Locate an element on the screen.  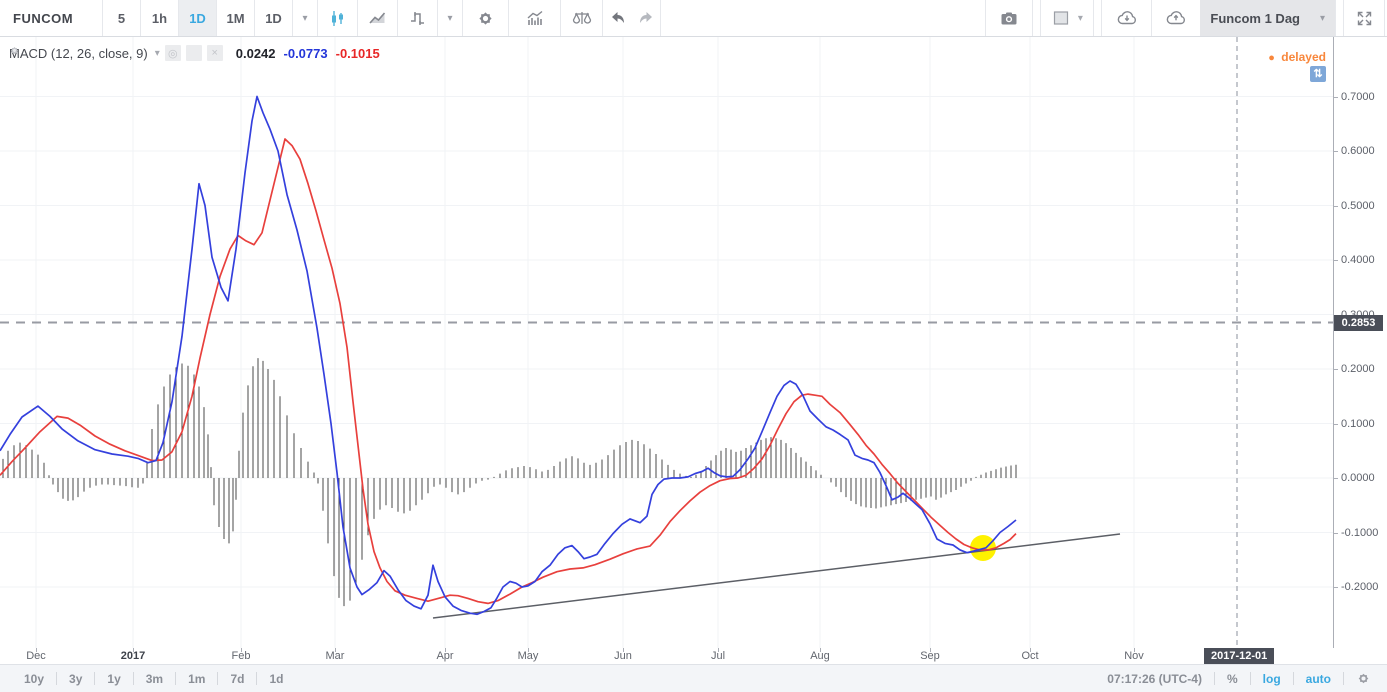
symbol-label: FUNCOM is located at coordinates (43, 18).